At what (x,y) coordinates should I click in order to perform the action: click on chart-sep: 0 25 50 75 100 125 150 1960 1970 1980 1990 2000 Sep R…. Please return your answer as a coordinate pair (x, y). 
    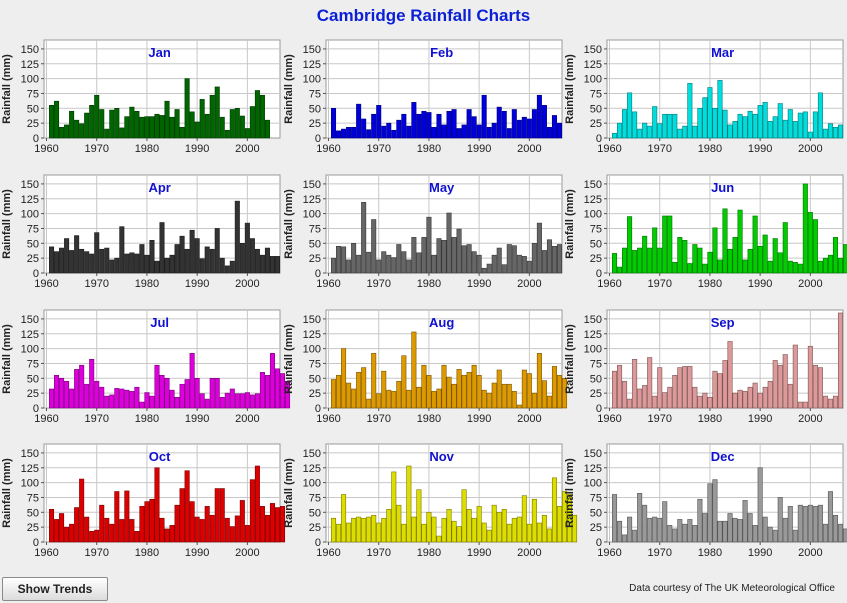
    Looking at the image, I should click on (704, 367).